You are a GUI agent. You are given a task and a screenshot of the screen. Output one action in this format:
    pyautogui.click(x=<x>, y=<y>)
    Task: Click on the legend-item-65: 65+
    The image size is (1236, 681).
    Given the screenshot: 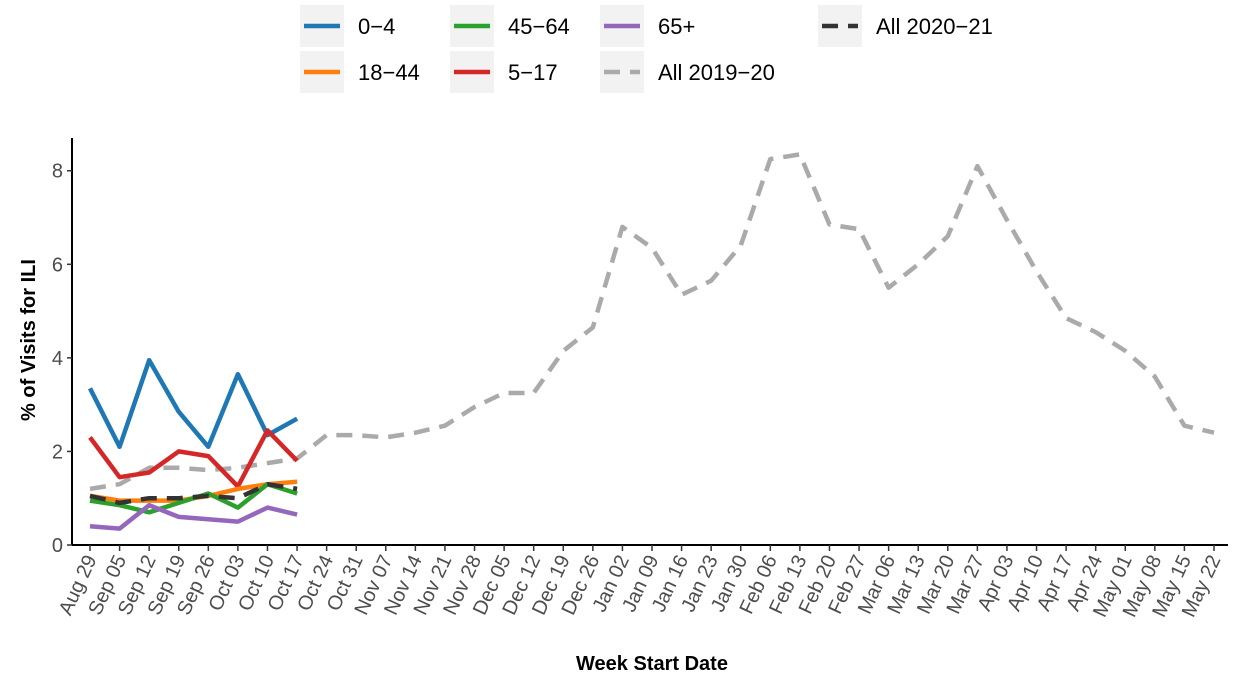 What is the action you would take?
    pyautogui.click(x=647, y=26)
    